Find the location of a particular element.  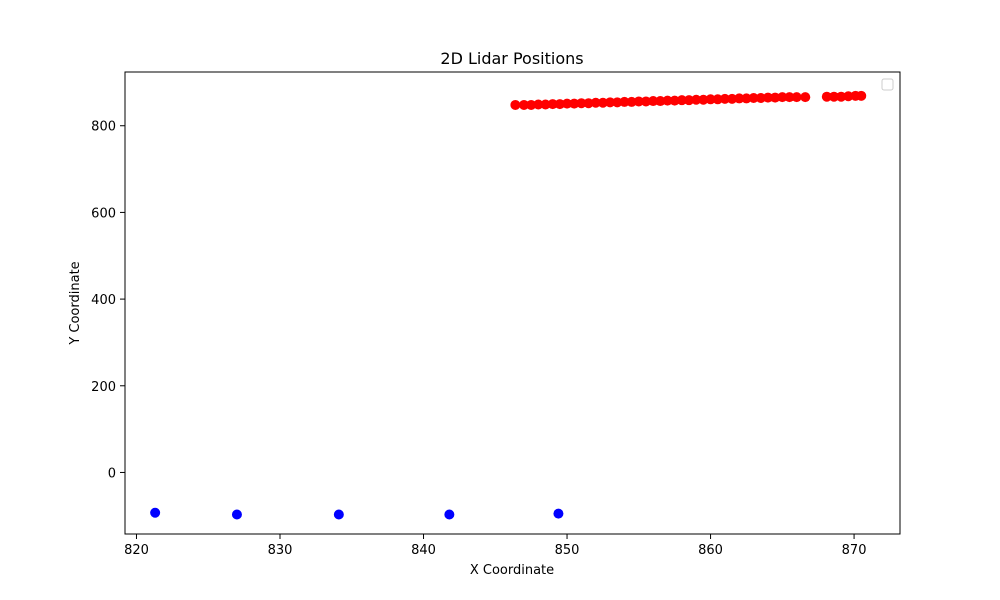

x-axis-label: X Coordinate is located at coordinates (512, 570).